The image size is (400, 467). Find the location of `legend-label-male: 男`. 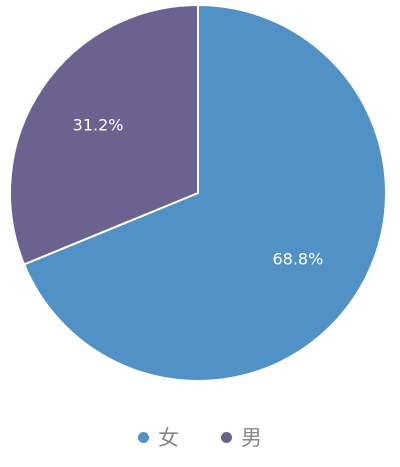

legend-label-male: 男 is located at coordinates (251, 438).